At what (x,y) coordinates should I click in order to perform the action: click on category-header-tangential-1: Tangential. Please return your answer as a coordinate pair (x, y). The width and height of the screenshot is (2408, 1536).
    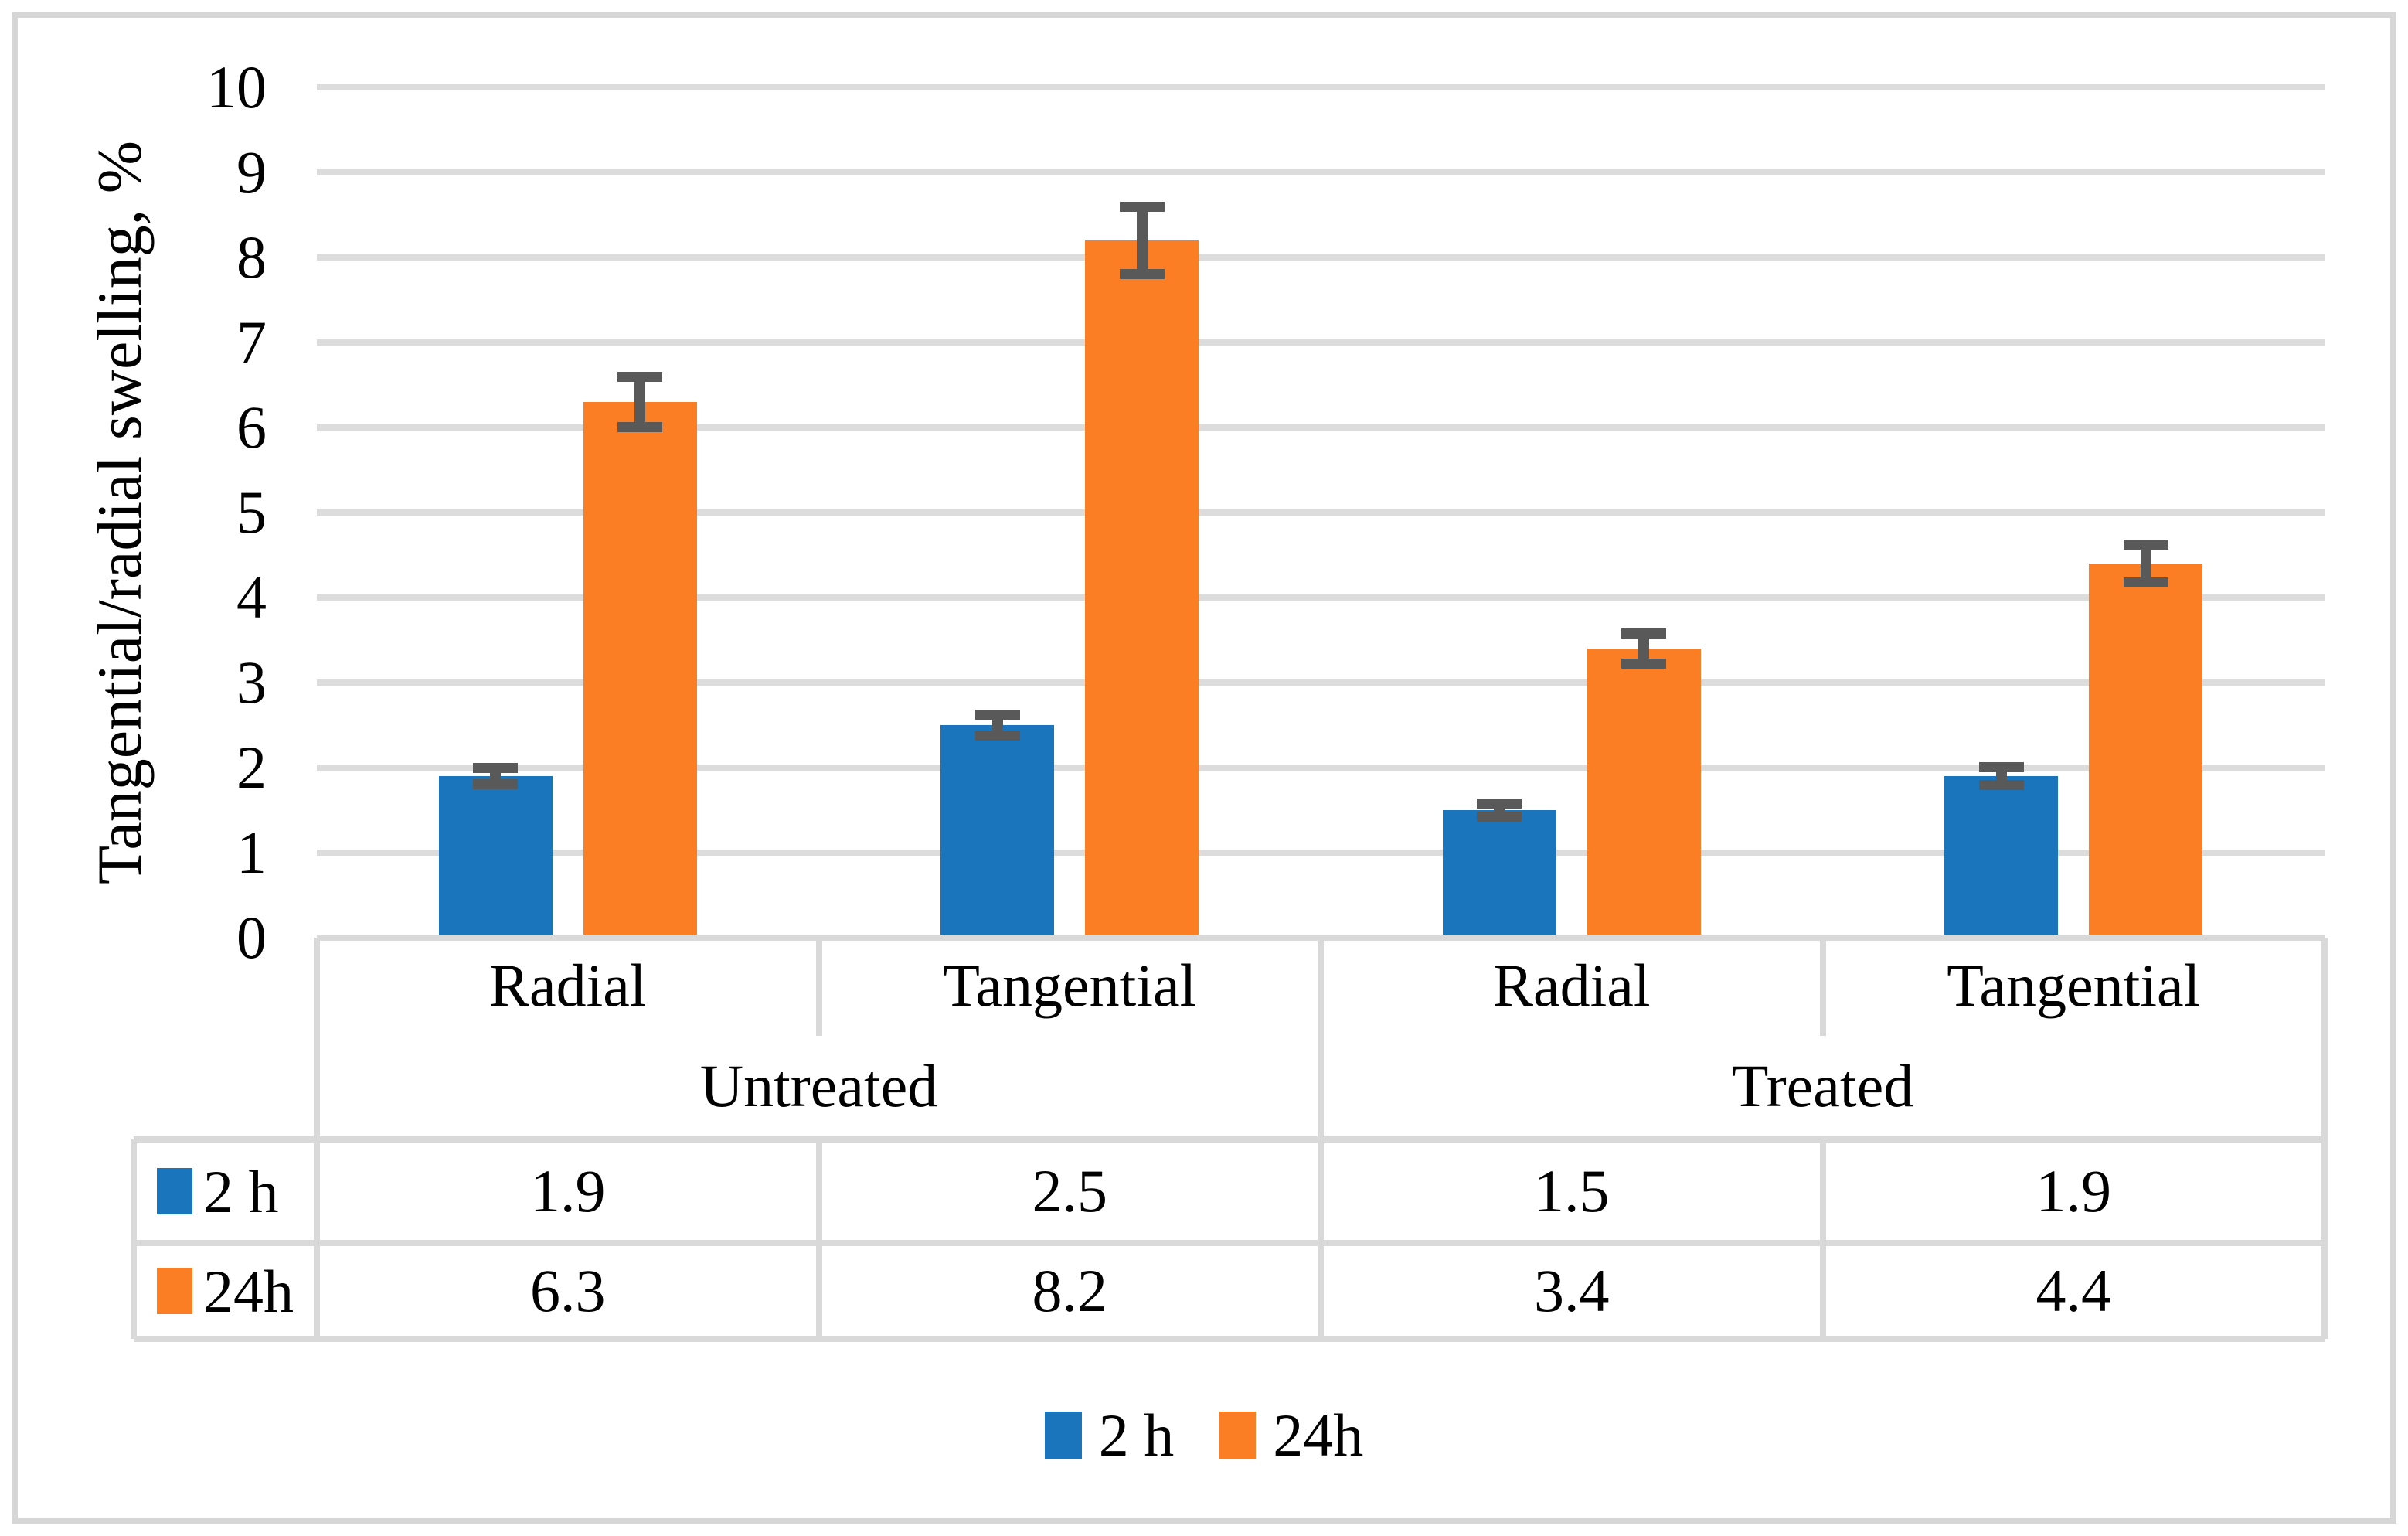
    Looking at the image, I should click on (1070, 985).